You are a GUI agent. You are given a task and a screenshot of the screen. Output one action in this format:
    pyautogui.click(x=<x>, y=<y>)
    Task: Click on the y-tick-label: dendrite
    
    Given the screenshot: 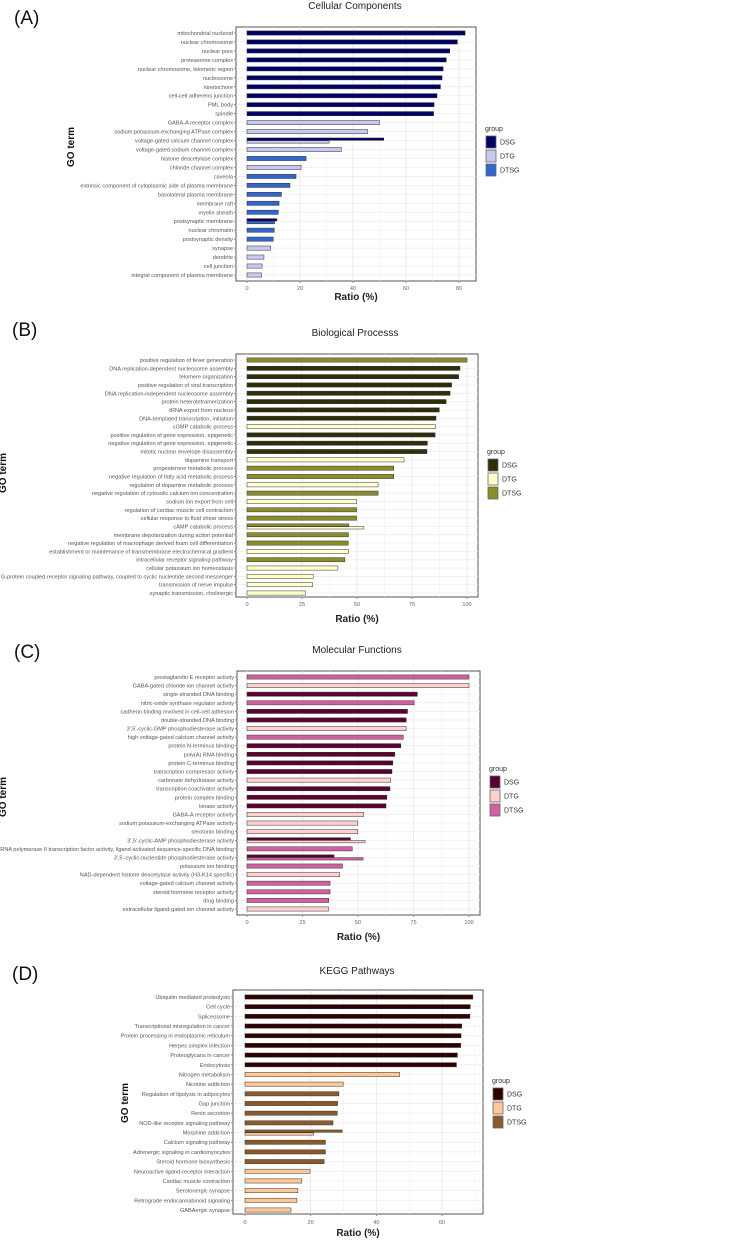 What is the action you would take?
    pyautogui.click(x=223, y=258)
    